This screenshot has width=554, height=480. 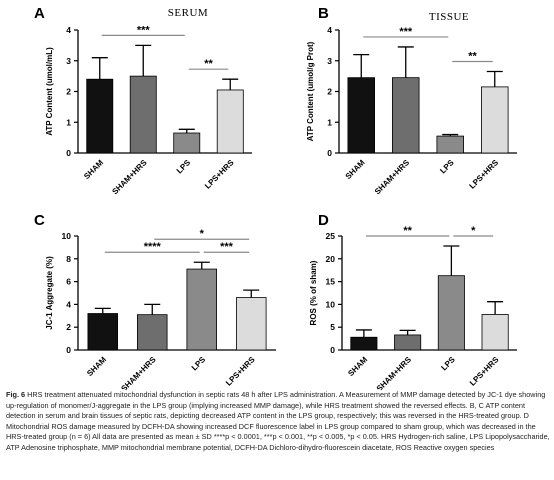 I want to click on panel-letter: D, so click(x=323, y=220).